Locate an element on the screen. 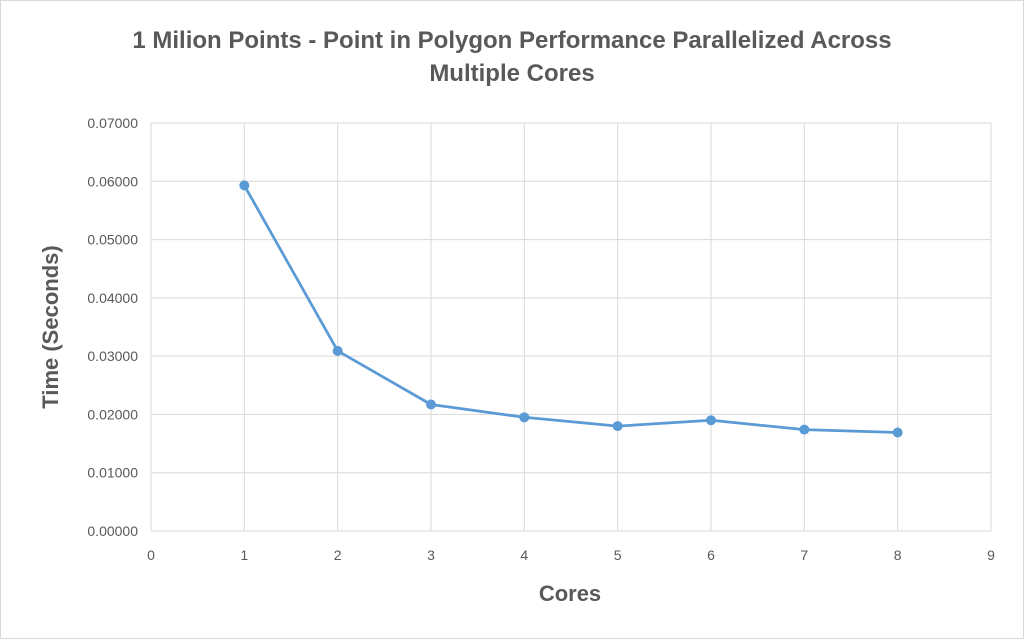 This screenshot has height=639, width=1024. x-tick-label: 9 is located at coordinates (991, 555).